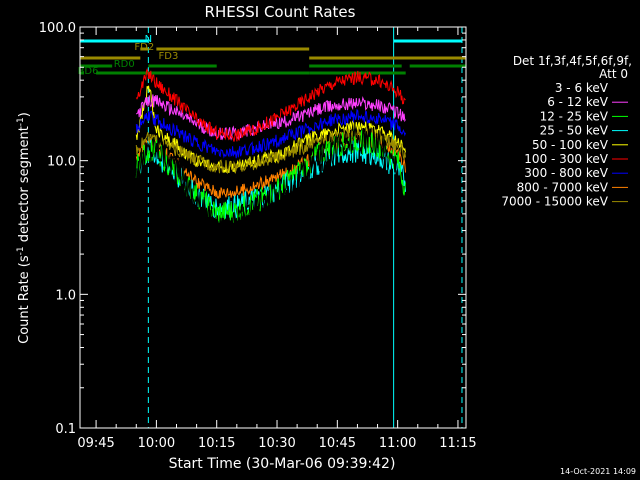  I want to click on y-tick-label: 1.0, so click(65, 295).